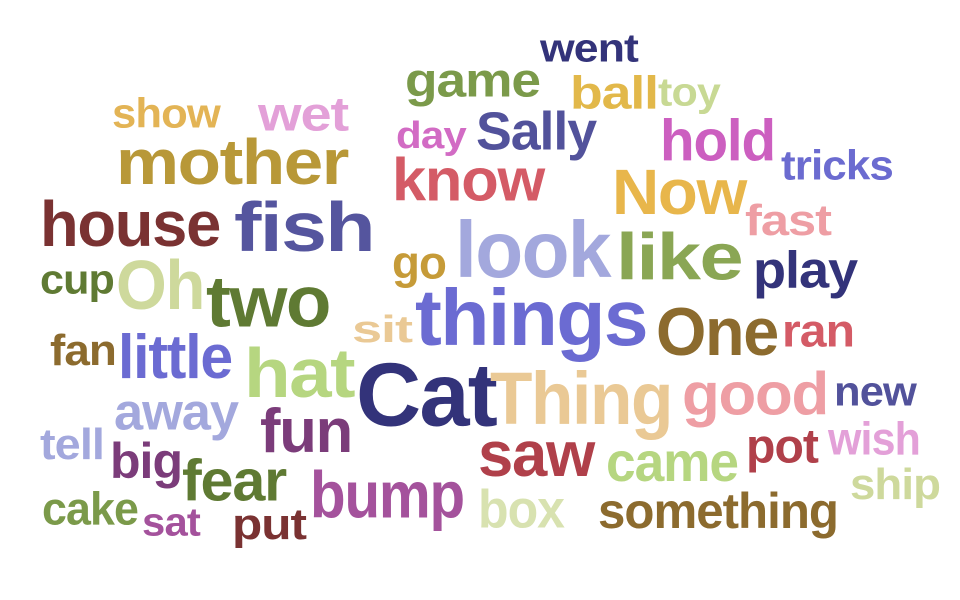  What do you see at coordinates (874, 439) in the screenshot?
I see `word-wish: wish` at bounding box center [874, 439].